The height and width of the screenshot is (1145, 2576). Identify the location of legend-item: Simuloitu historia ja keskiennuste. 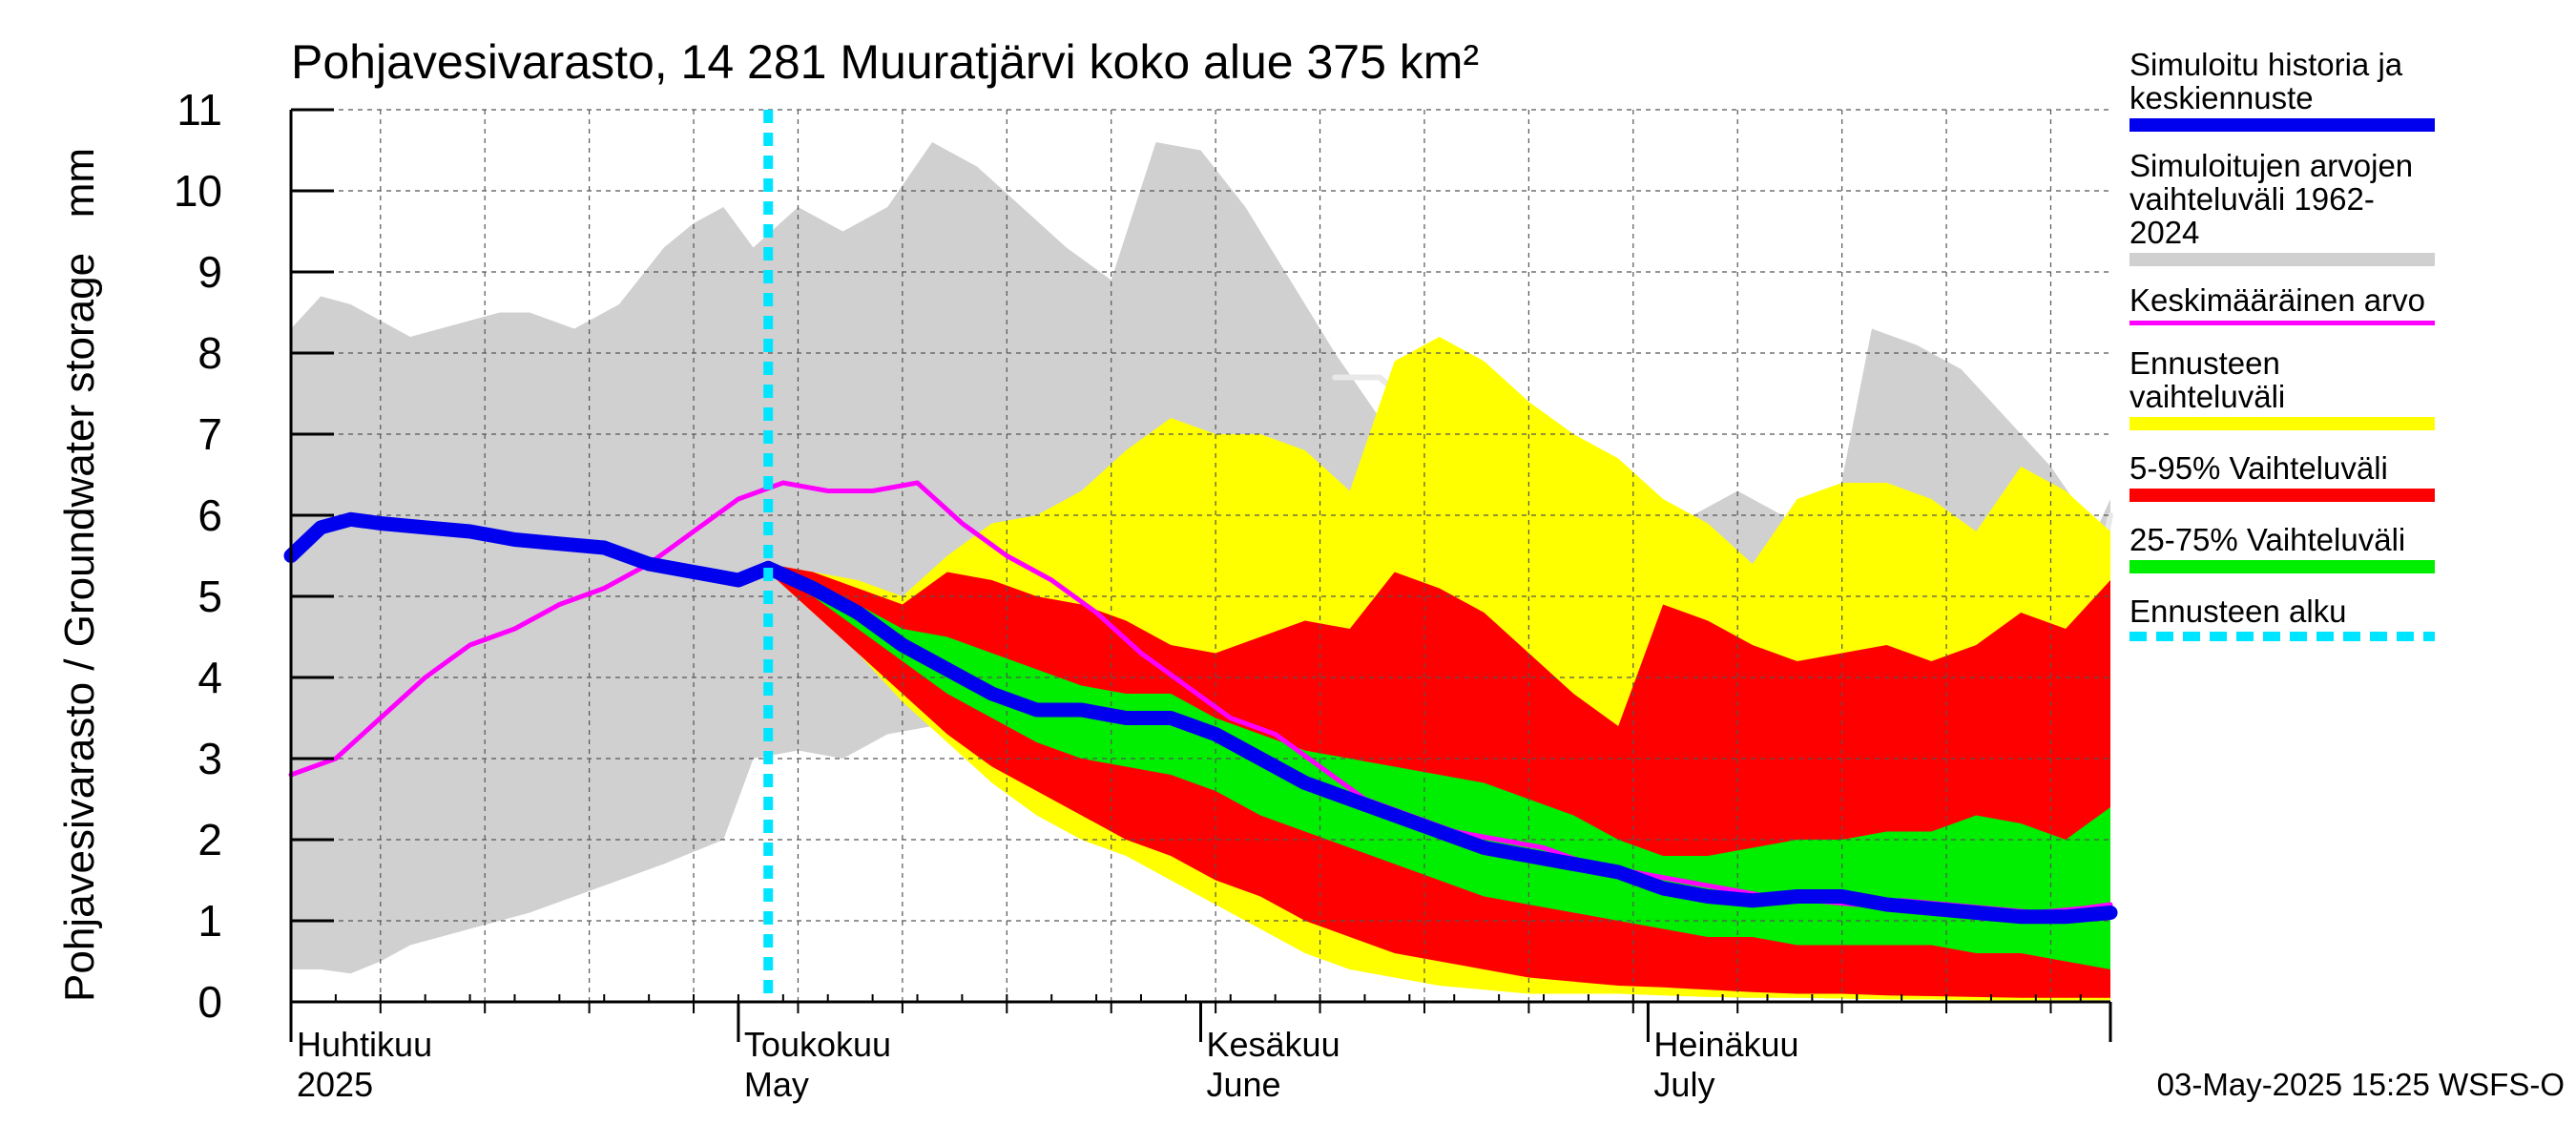
(2286, 90).